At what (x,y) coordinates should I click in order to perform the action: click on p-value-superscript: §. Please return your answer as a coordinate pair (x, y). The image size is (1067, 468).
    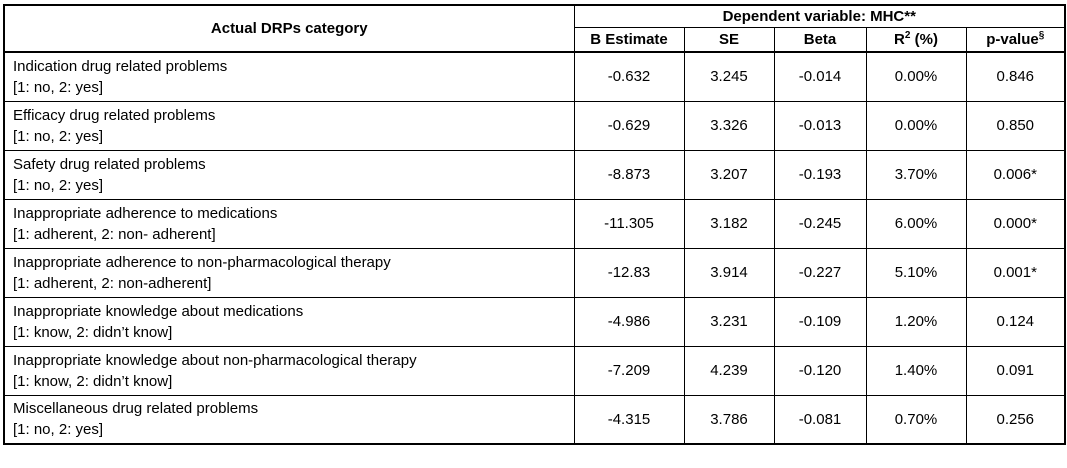
    Looking at the image, I should click on (1041, 35).